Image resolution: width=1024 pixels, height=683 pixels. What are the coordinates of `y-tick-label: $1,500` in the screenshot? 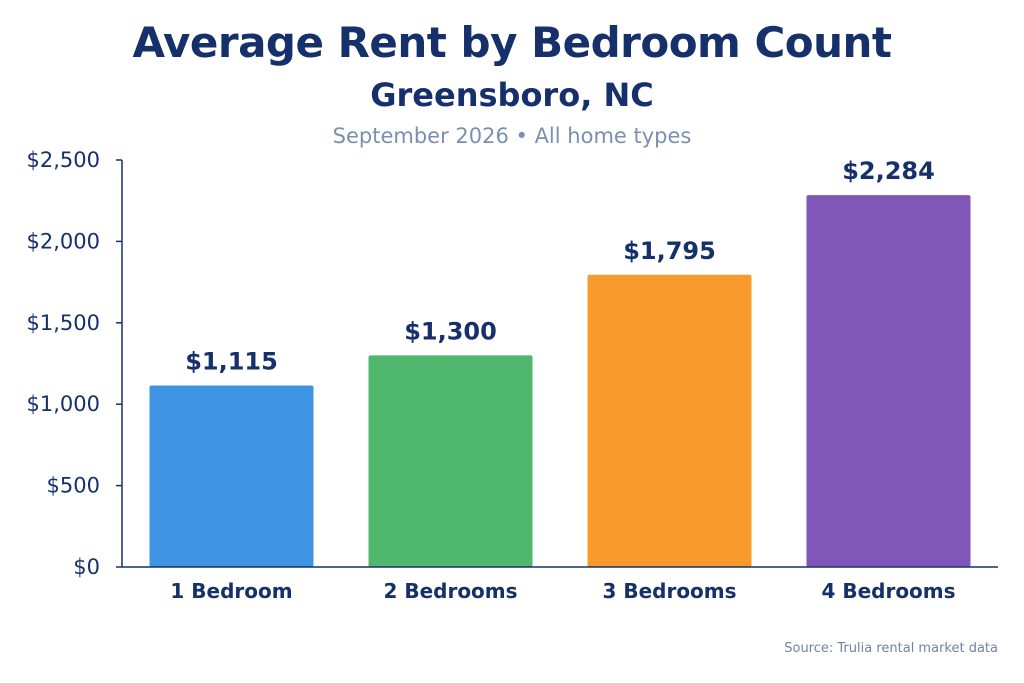 It's located at (63, 323).